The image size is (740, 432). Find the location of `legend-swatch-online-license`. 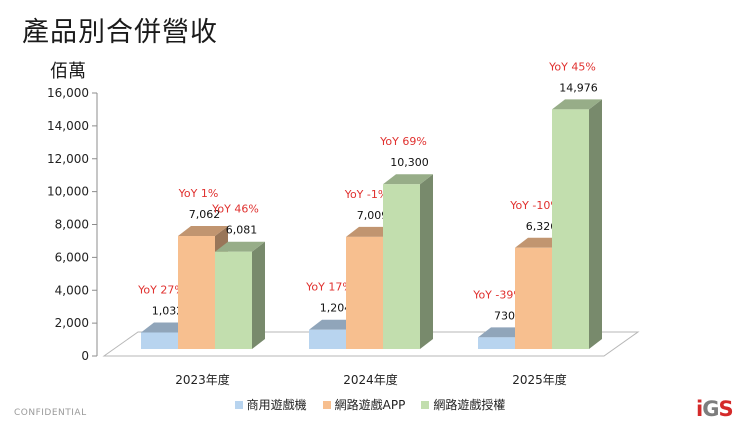

legend-swatch-online-license is located at coordinates (425, 404).